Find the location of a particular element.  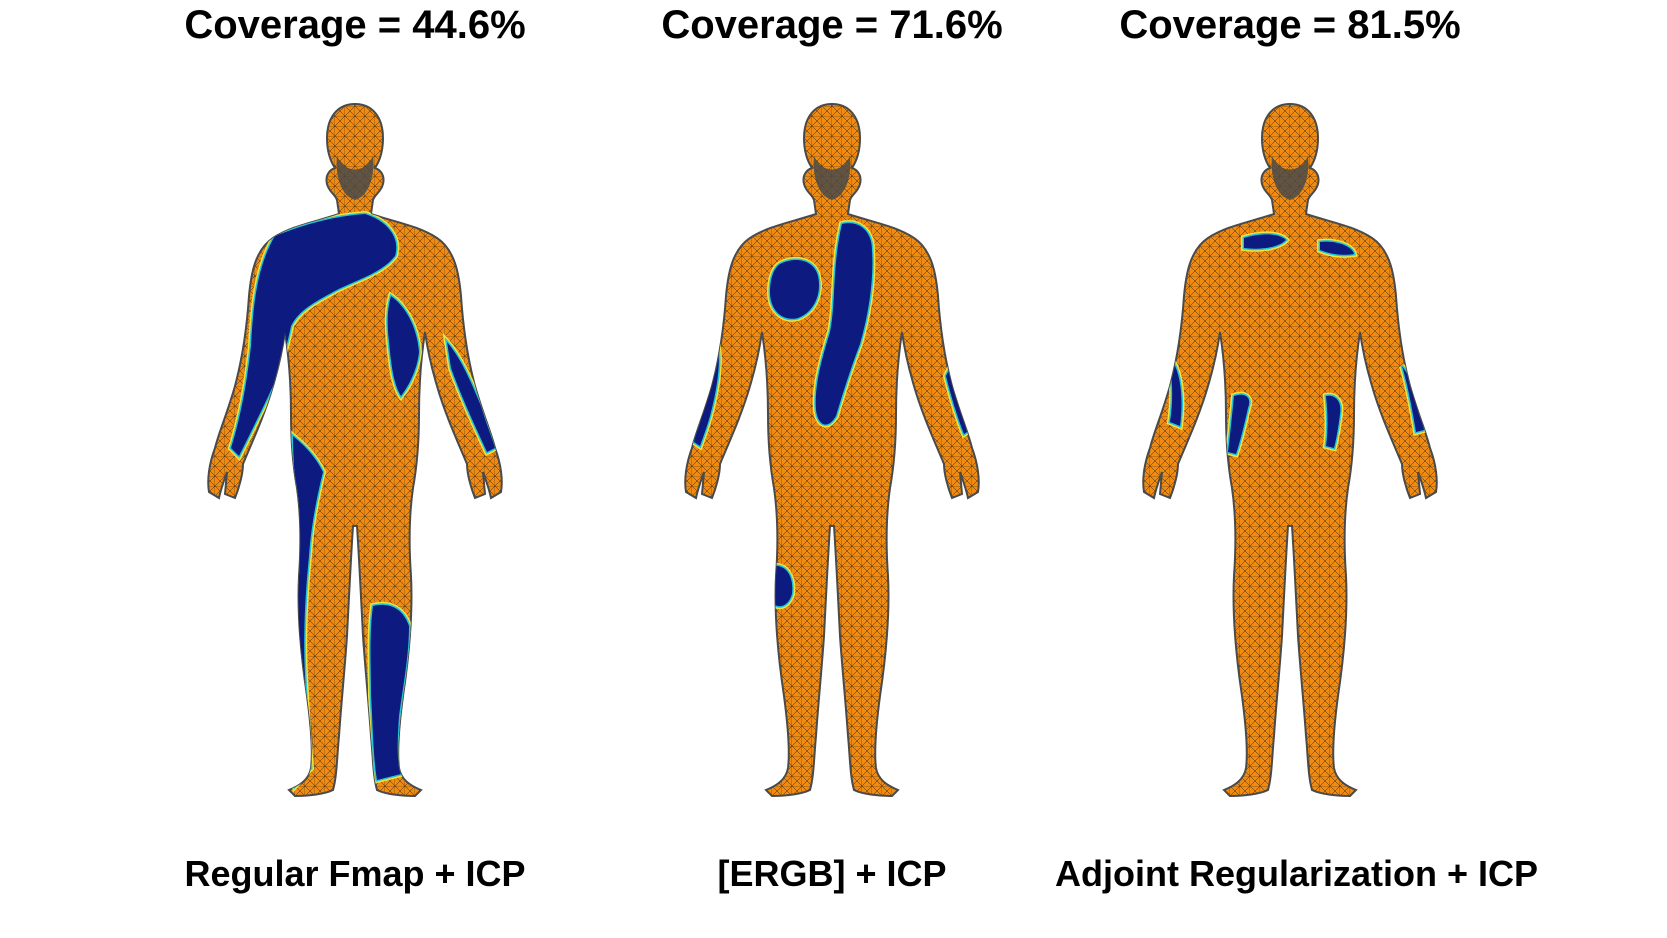

method-caption: [ERGB] + ICP is located at coordinates (832, 873).